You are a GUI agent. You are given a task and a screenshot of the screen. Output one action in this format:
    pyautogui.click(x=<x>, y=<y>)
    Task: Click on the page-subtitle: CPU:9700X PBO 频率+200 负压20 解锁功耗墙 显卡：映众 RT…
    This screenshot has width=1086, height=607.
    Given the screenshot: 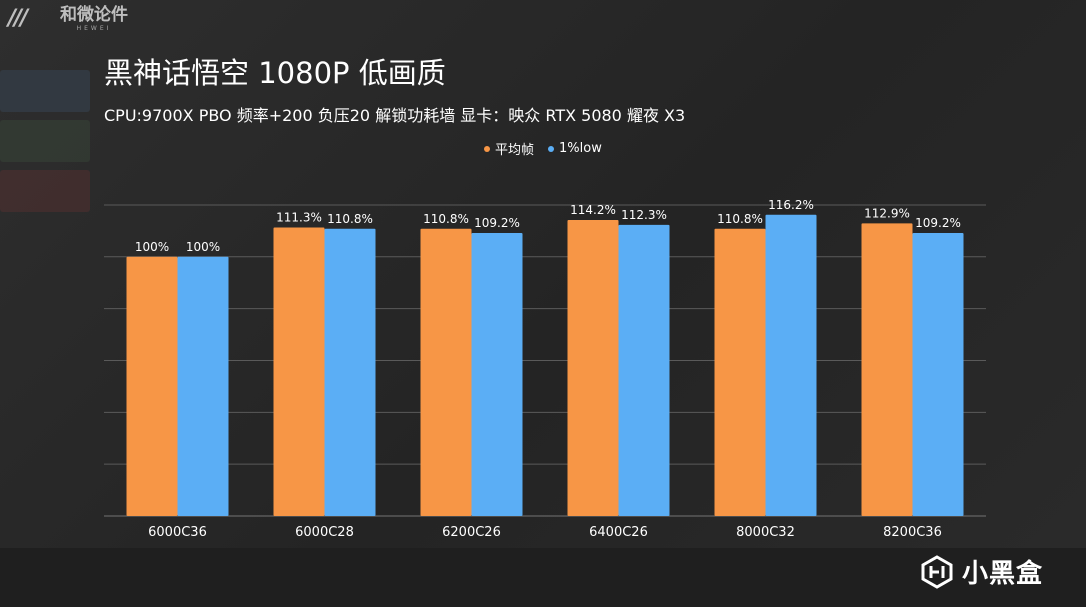 What is the action you would take?
    pyautogui.click(x=395, y=115)
    